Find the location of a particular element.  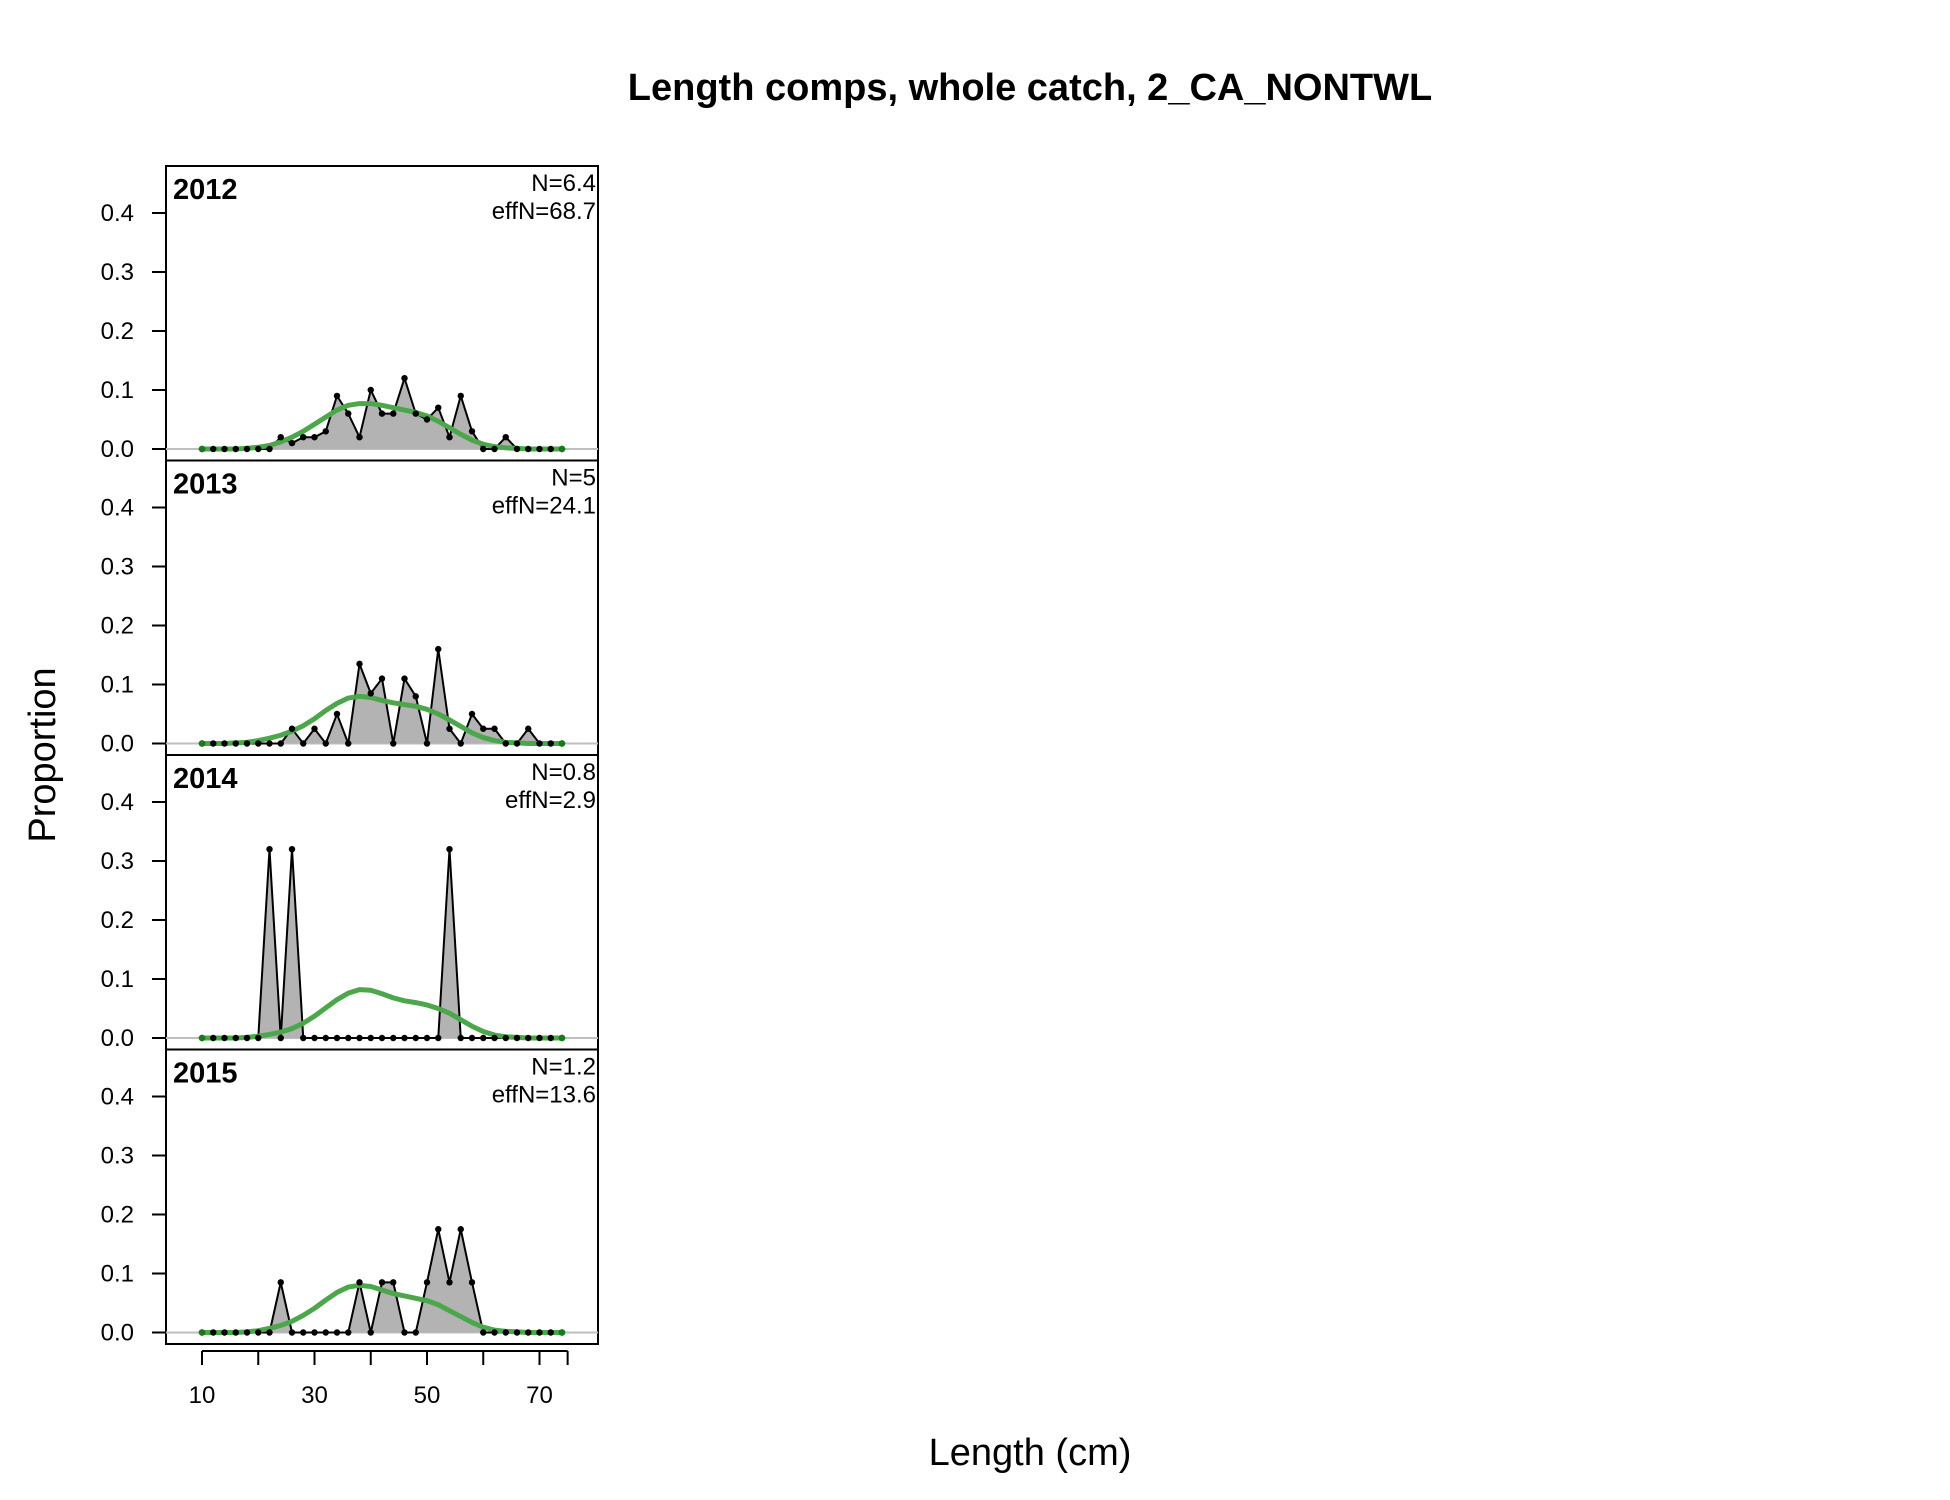

panel-year-label: 2013 is located at coordinates (205, 485).